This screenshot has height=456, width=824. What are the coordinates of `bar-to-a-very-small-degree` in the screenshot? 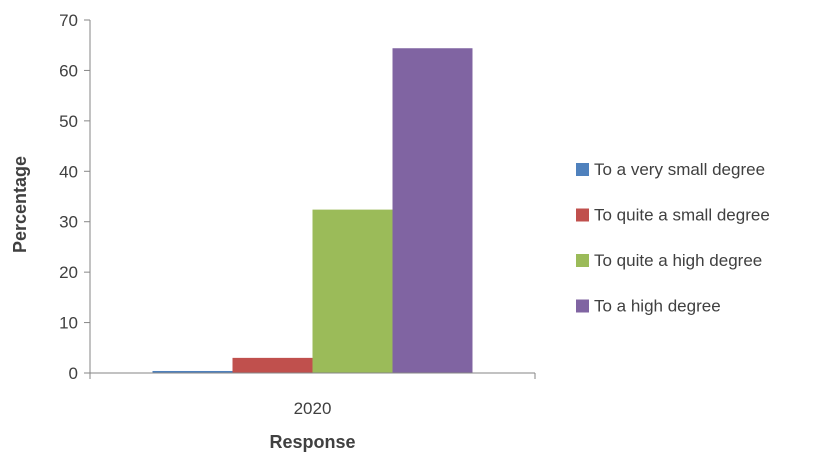 It's located at (192, 371).